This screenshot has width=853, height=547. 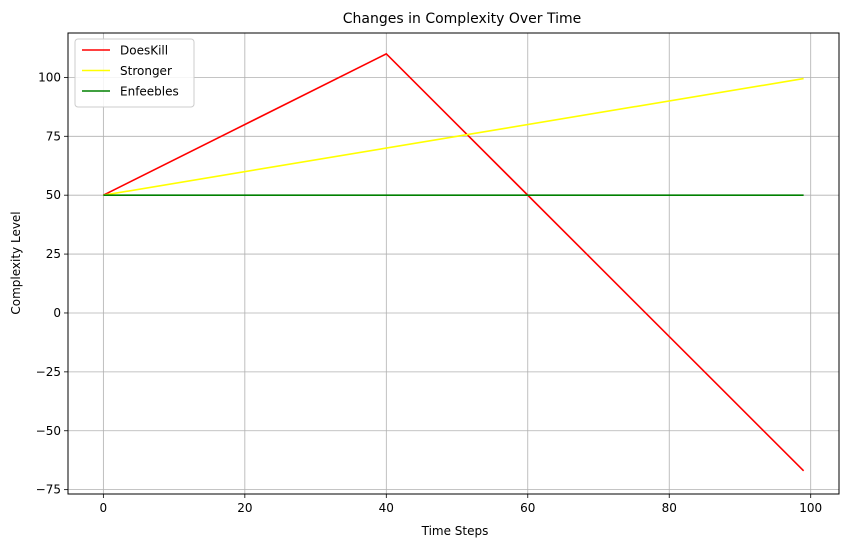 What do you see at coordinates (527, 508) in the screenshot?
I see `x-tick-label: 60` at bounding box center [527, 508].